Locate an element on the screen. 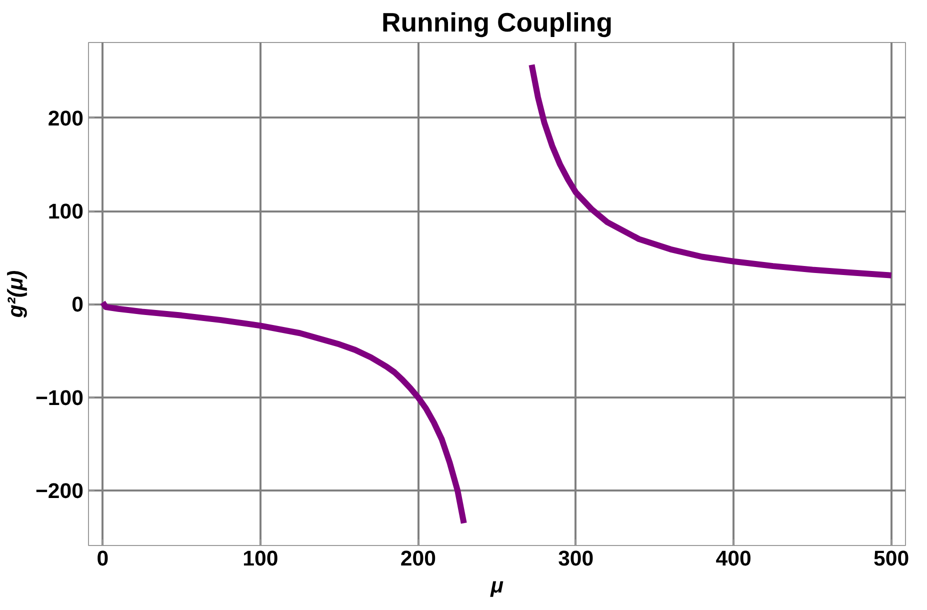 The width and height of the screenshot is (927, 610). x-tick-label: 500 is located at coordinates (892, 558).